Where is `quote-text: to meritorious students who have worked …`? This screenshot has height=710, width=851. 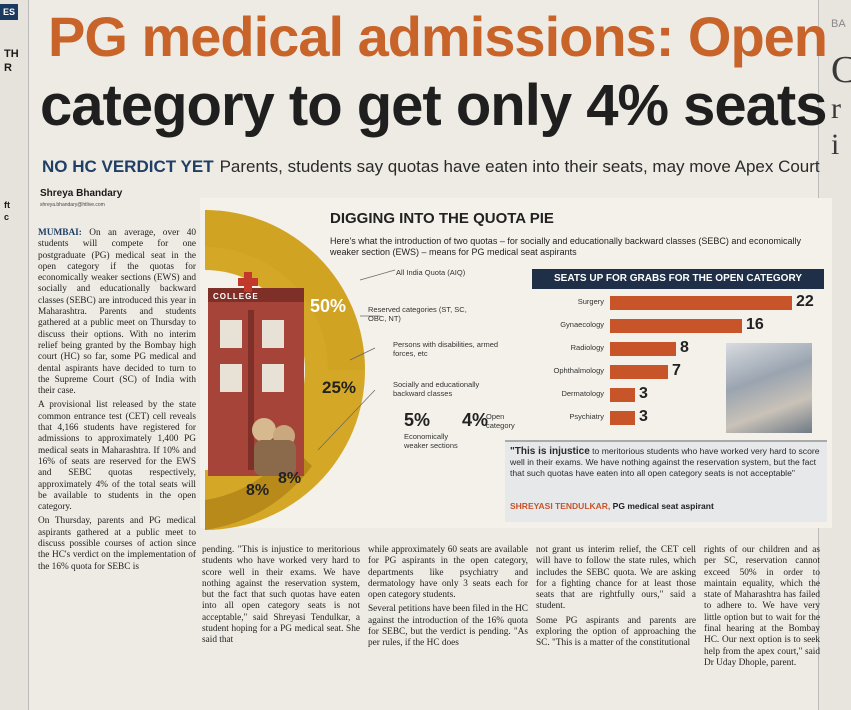 quote-text: to meritorious students who have worked … is located at coordinates (665, 462).